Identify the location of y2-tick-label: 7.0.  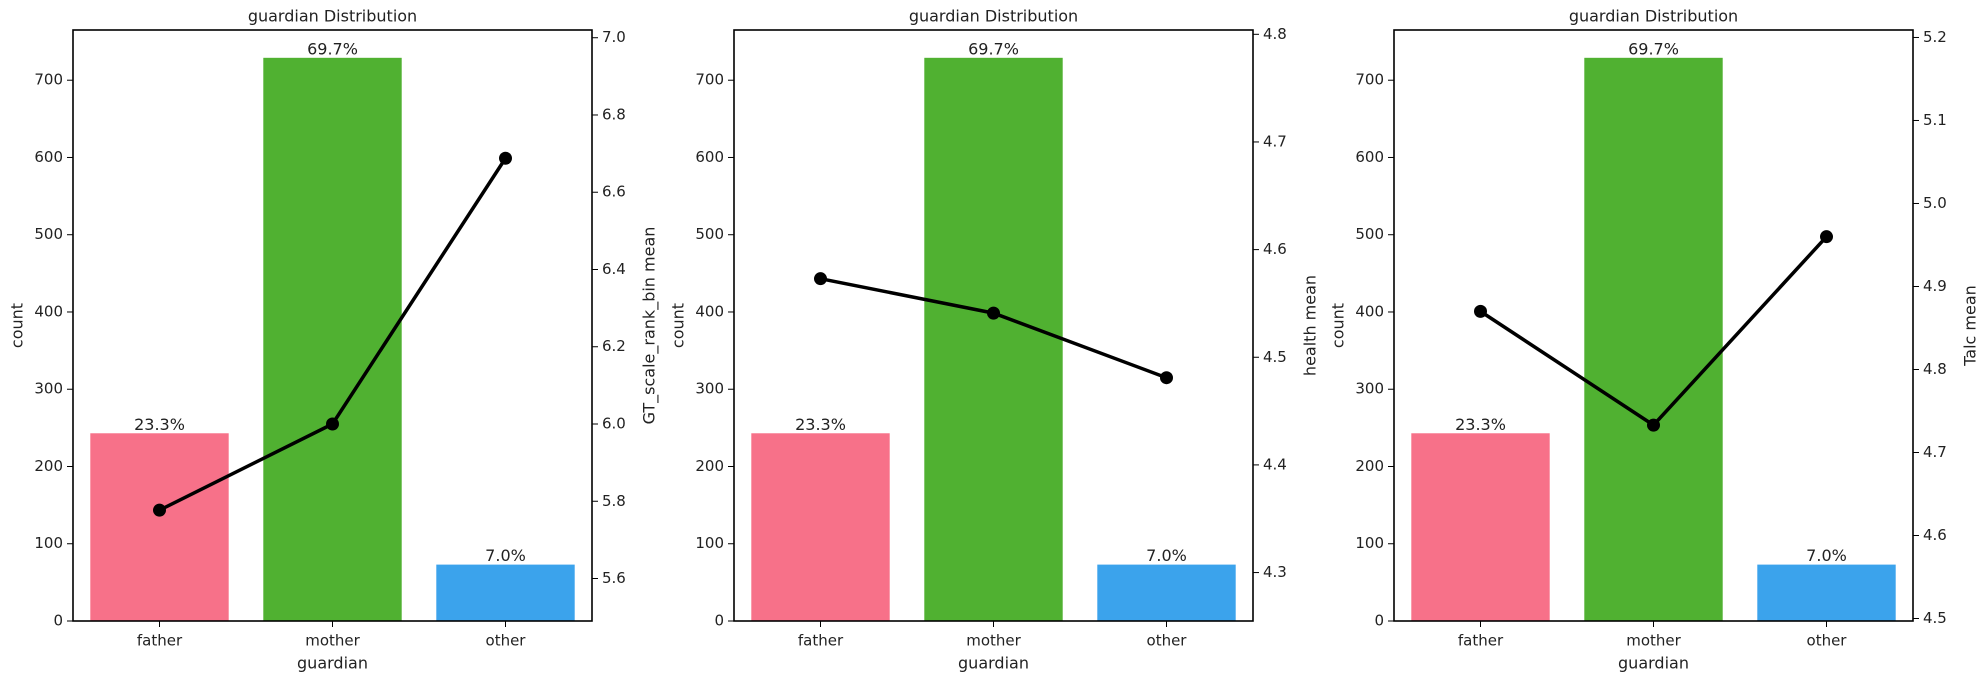
(614, 37).